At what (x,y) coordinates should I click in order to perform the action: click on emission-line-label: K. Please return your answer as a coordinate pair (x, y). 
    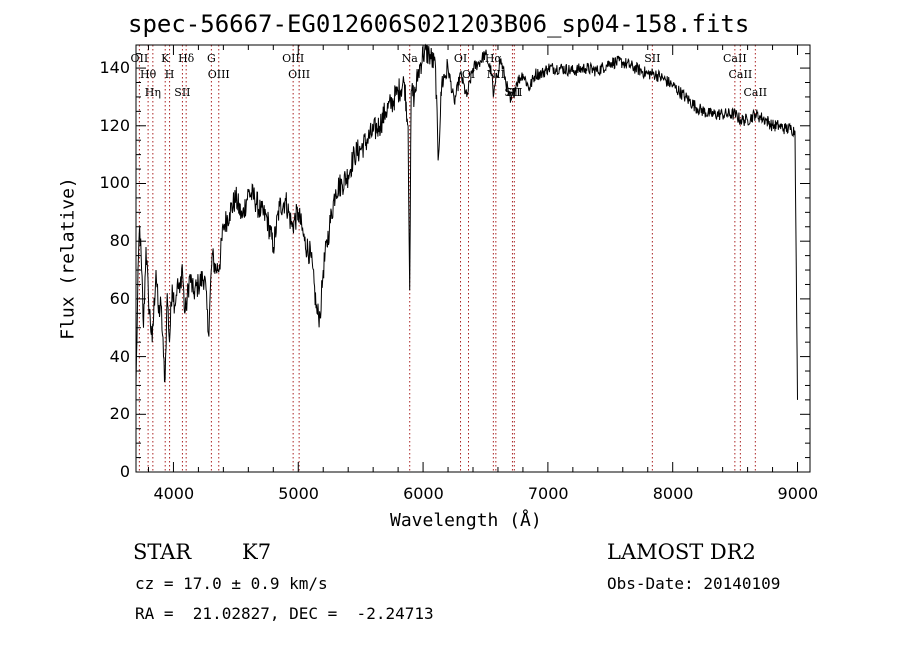
    Looking at the image, I should click on (165, 58).